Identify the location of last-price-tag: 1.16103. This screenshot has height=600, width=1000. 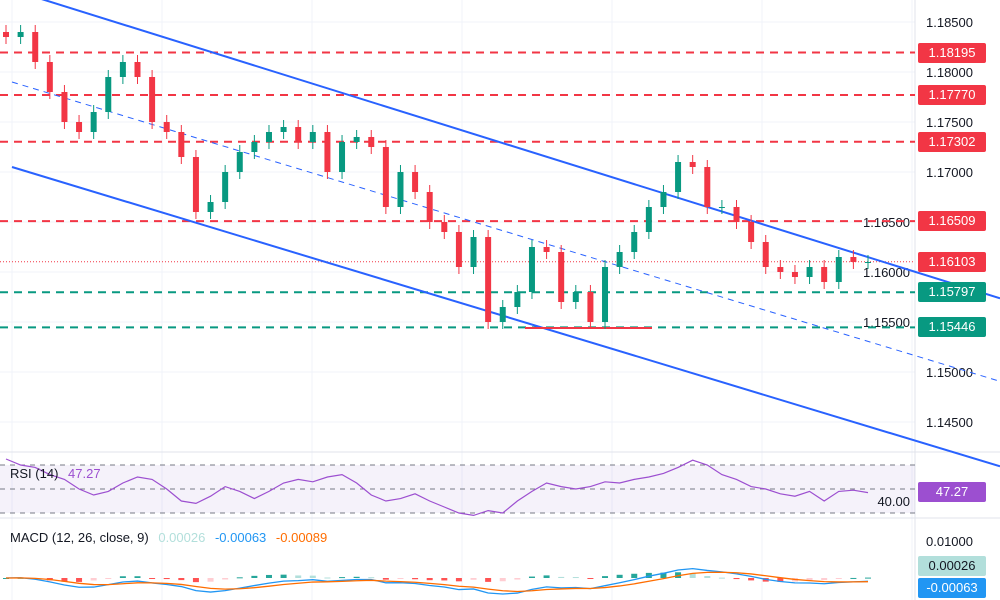
(952, 261).